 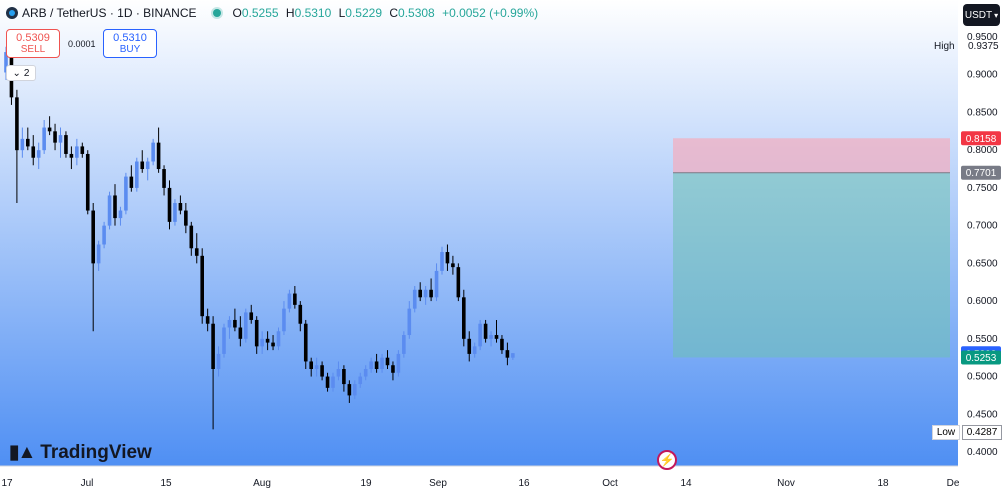 What do you see at coordinates (33, 43) in the screenshot?
I see `sell-button: 0.5309 SELL` at bounding box center [33, 43].